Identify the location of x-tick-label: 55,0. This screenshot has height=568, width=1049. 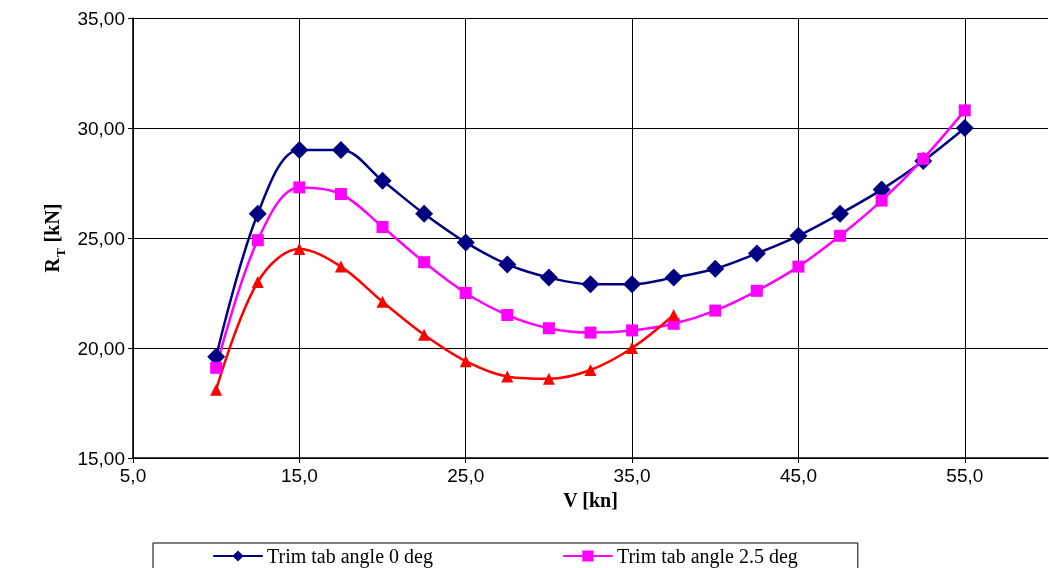
(965, 475).